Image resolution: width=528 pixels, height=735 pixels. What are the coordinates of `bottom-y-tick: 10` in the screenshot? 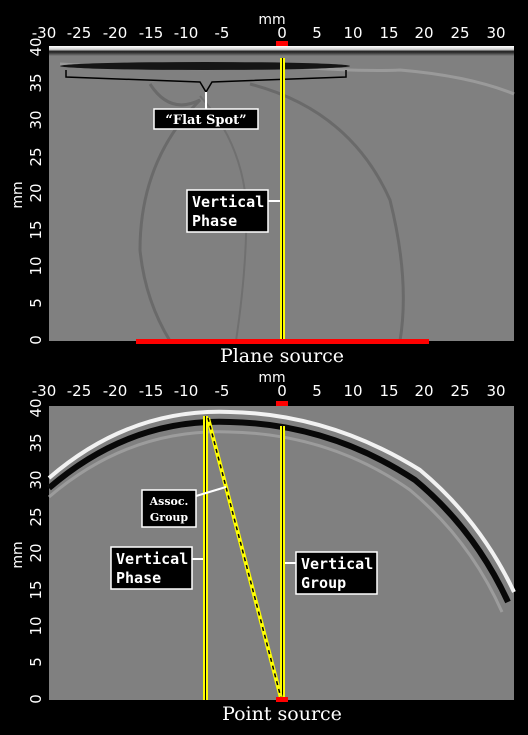 It's located at (36, 625).